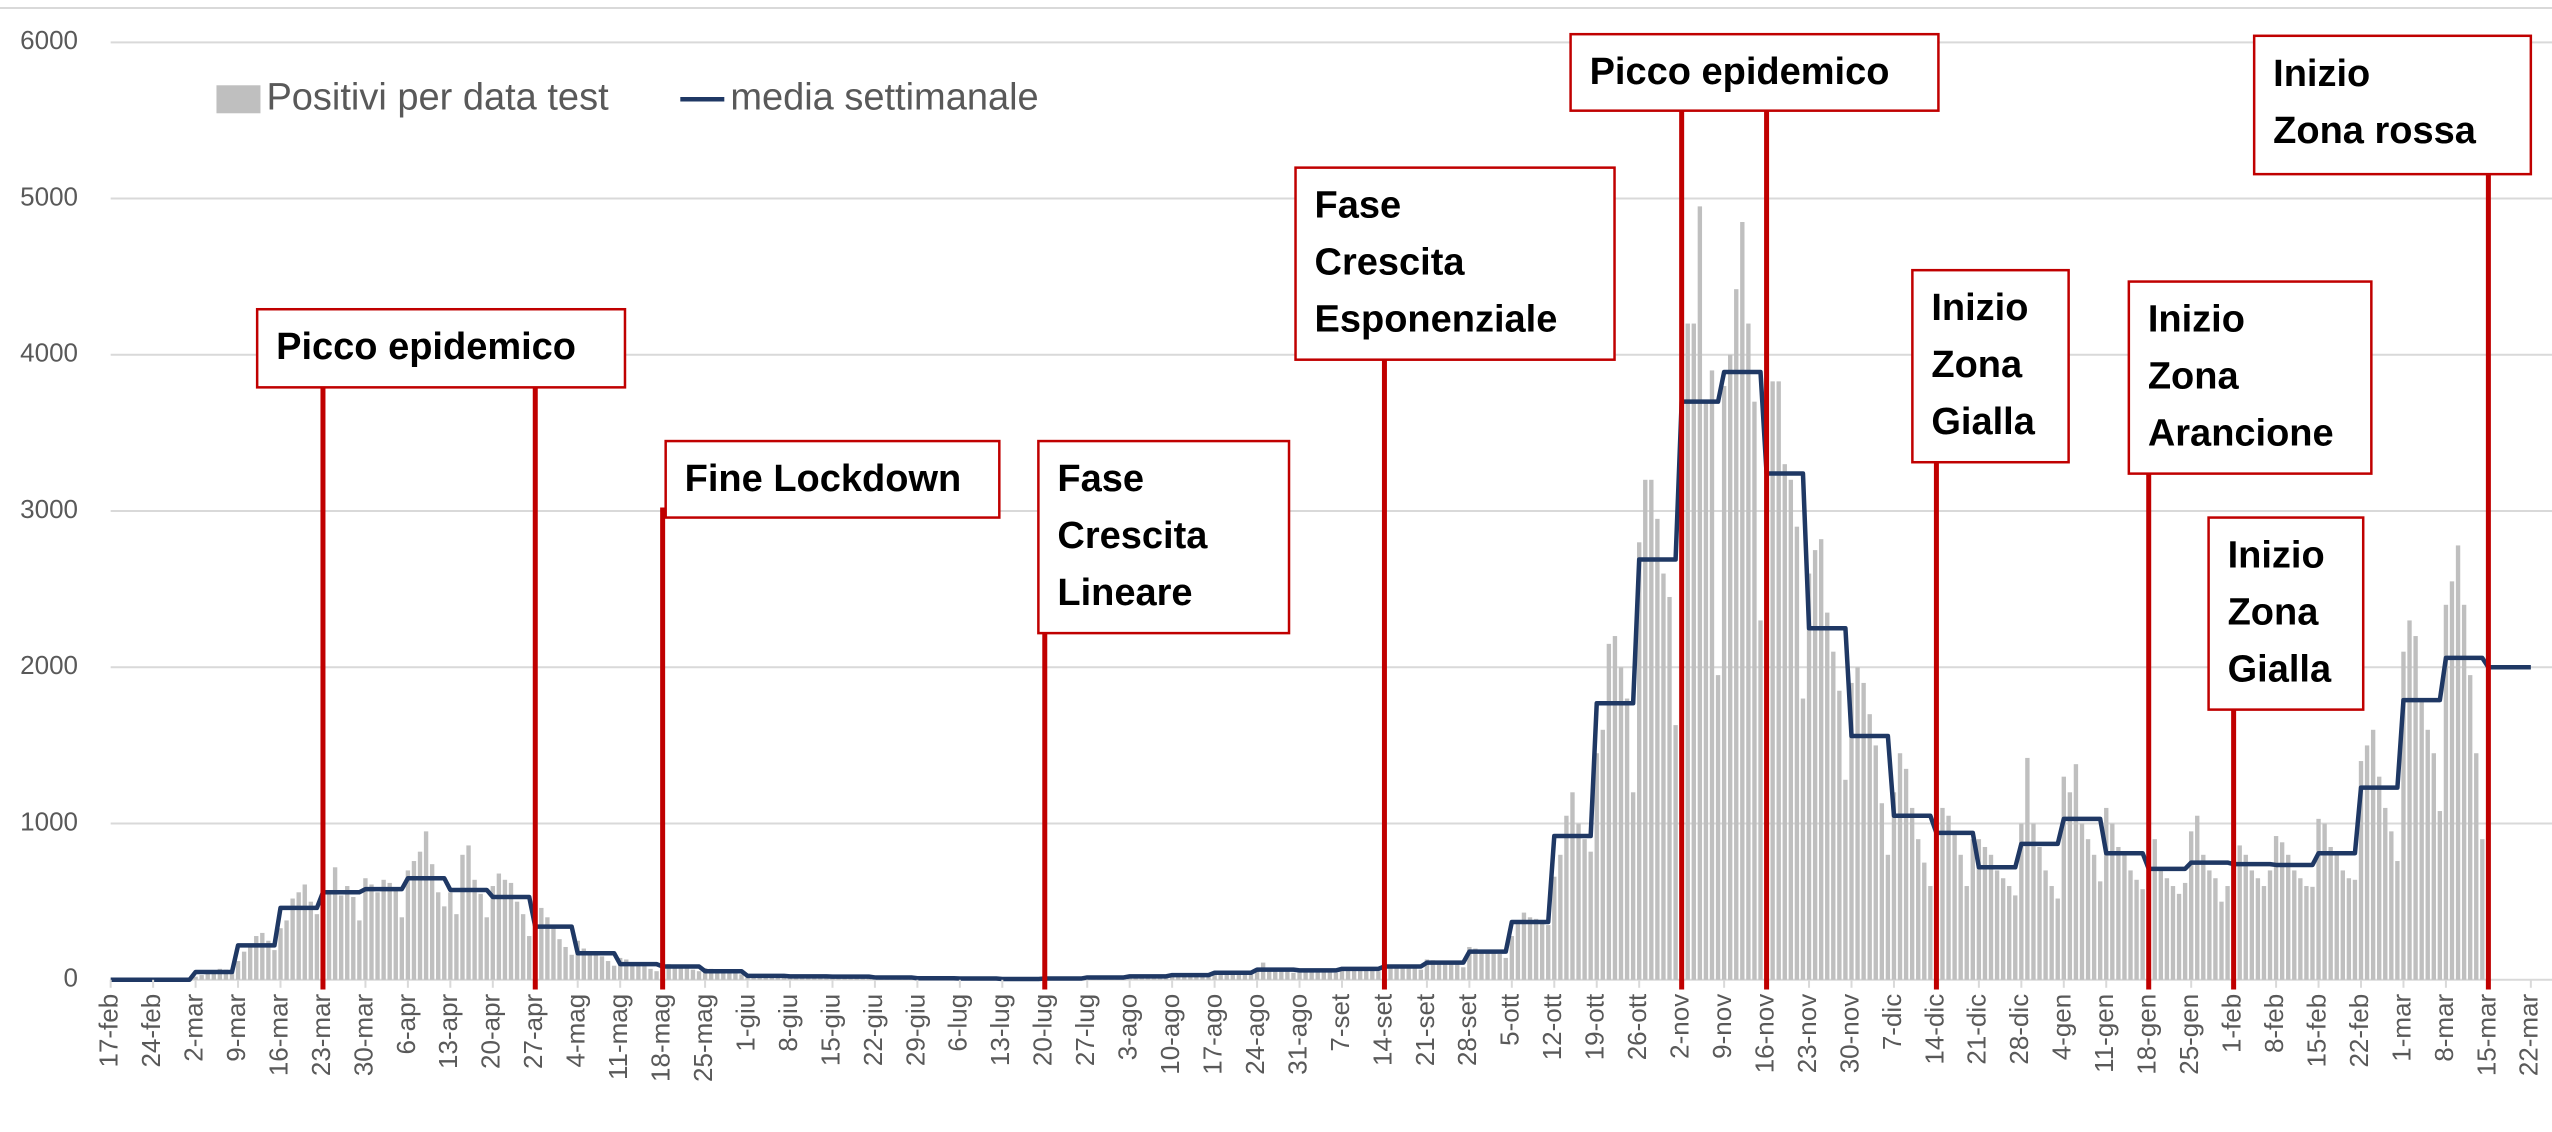 The width and height of the screenshot is (2552, 1132). I want to click on annotation-text: Crescita, so click(1390, 263).